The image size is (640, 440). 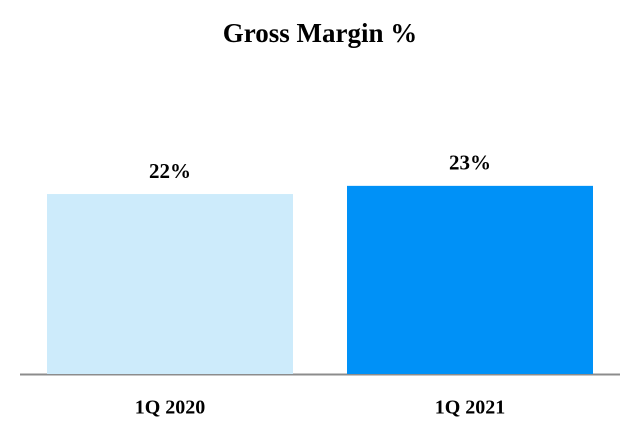 What do you see at coordinates (170, 408) in the screenshot?
I see `x-tick-label: 1Q 2020` at bounding box center [170, 408].